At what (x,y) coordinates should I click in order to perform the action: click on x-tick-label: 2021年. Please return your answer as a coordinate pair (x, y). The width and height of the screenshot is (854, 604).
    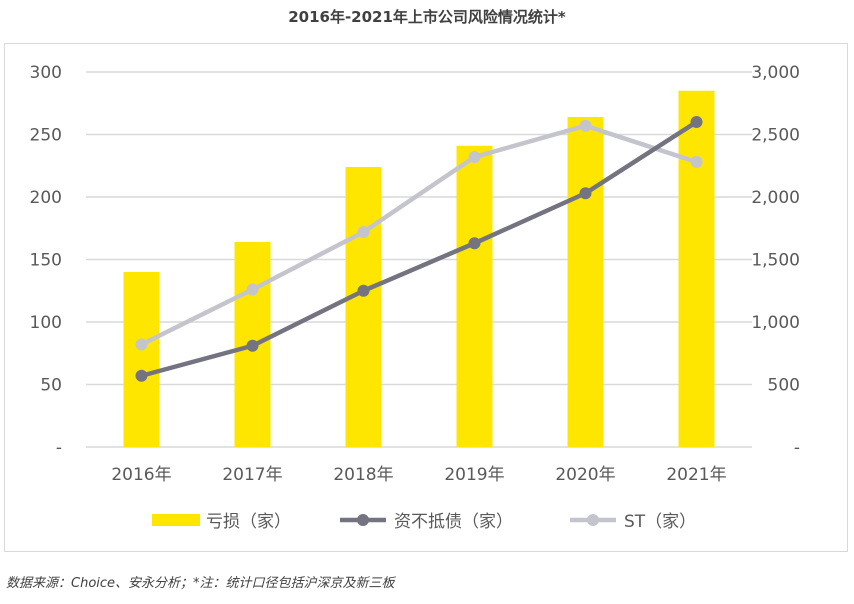
    Looking at the image, I should click on (696, 475).